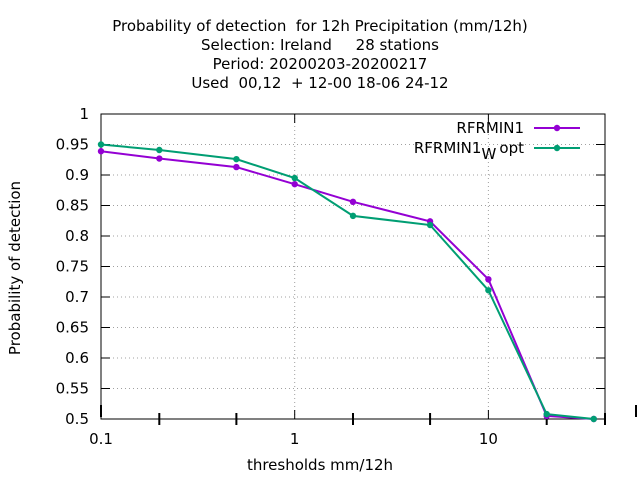 This screenshot has width=640, height=480. I want to click on x-axis-label: thresholds mm/12h, so click(320, 465).